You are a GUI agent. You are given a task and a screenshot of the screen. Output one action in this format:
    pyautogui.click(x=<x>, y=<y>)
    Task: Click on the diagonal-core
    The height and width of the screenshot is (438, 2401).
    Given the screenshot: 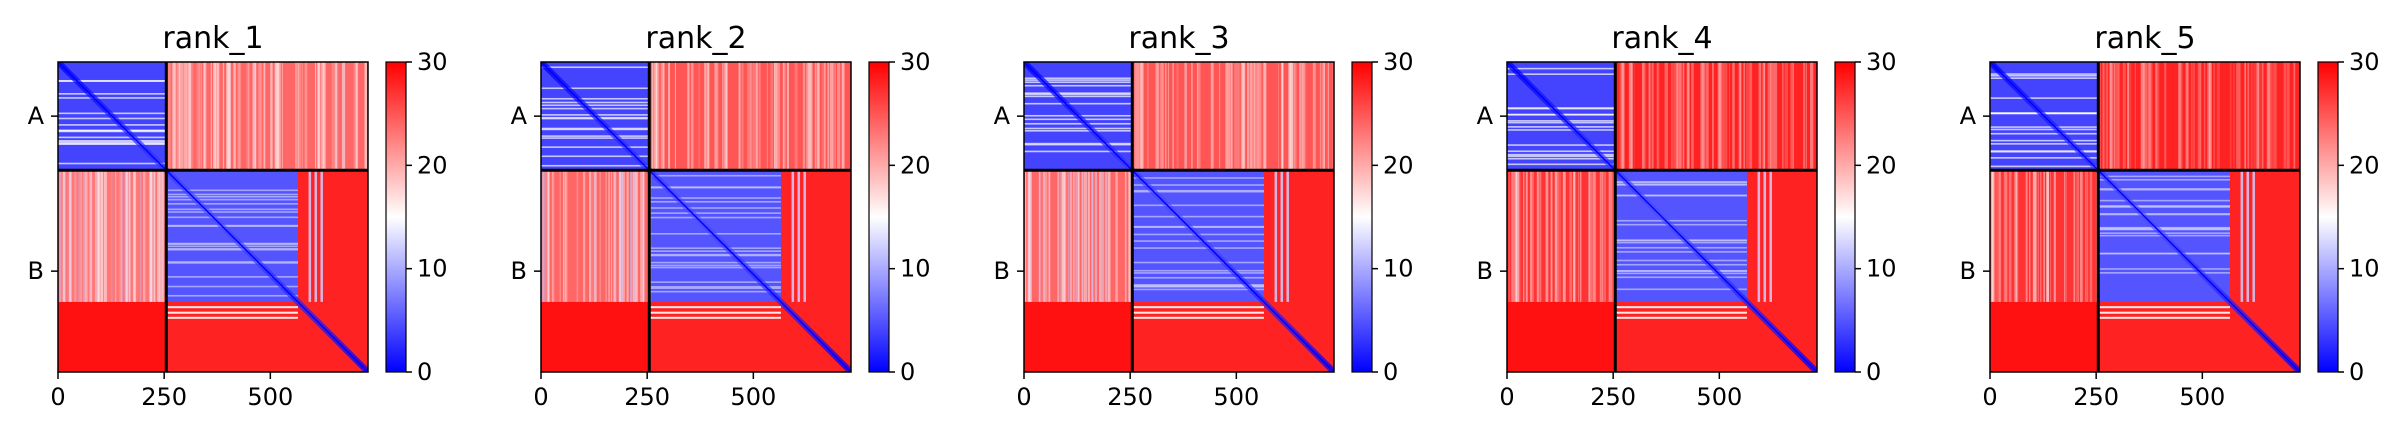 What is the action you would take?
    pyautogui.click(x=2145, y=217)
    